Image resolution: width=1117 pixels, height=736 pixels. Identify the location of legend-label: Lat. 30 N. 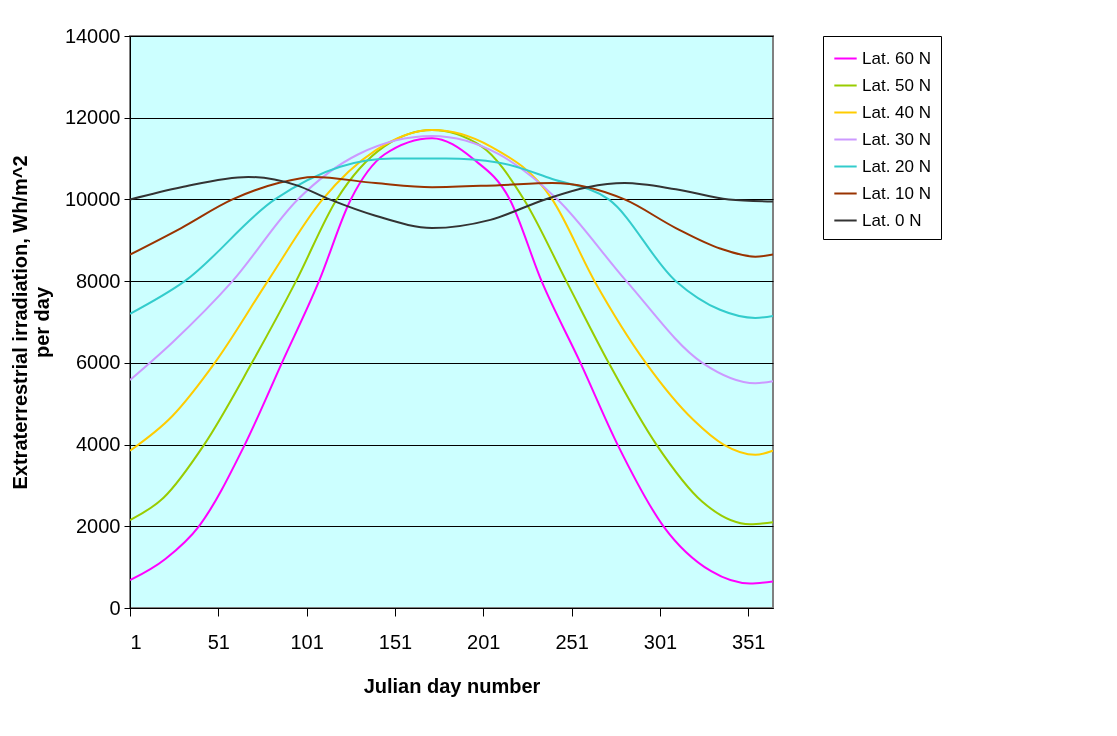
(896, 139).